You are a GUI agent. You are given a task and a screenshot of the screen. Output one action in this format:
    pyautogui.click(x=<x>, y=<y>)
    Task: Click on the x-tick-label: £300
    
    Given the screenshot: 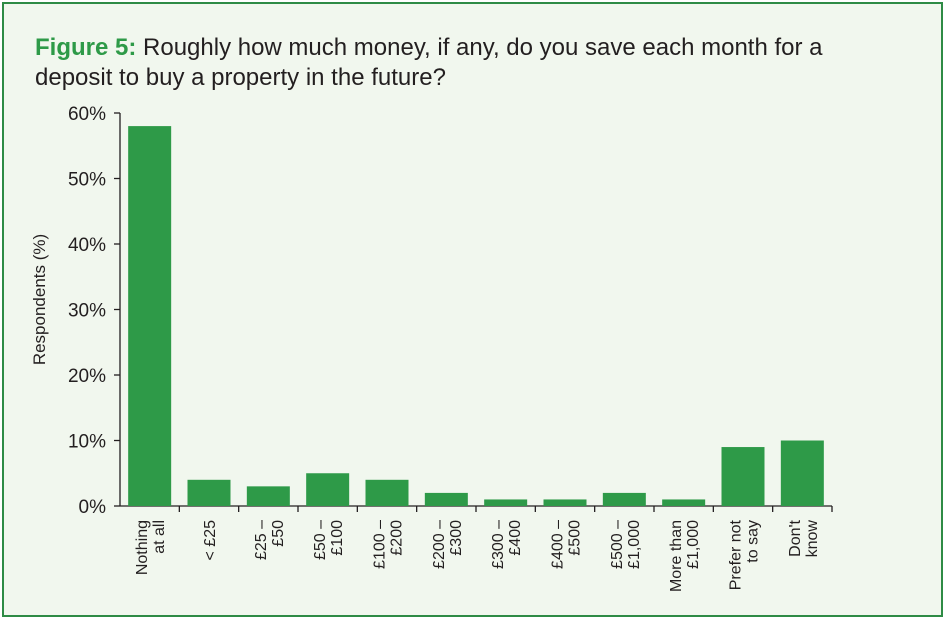 What is the action you would take?
    pyautogui.click(x=456, y=538)
    